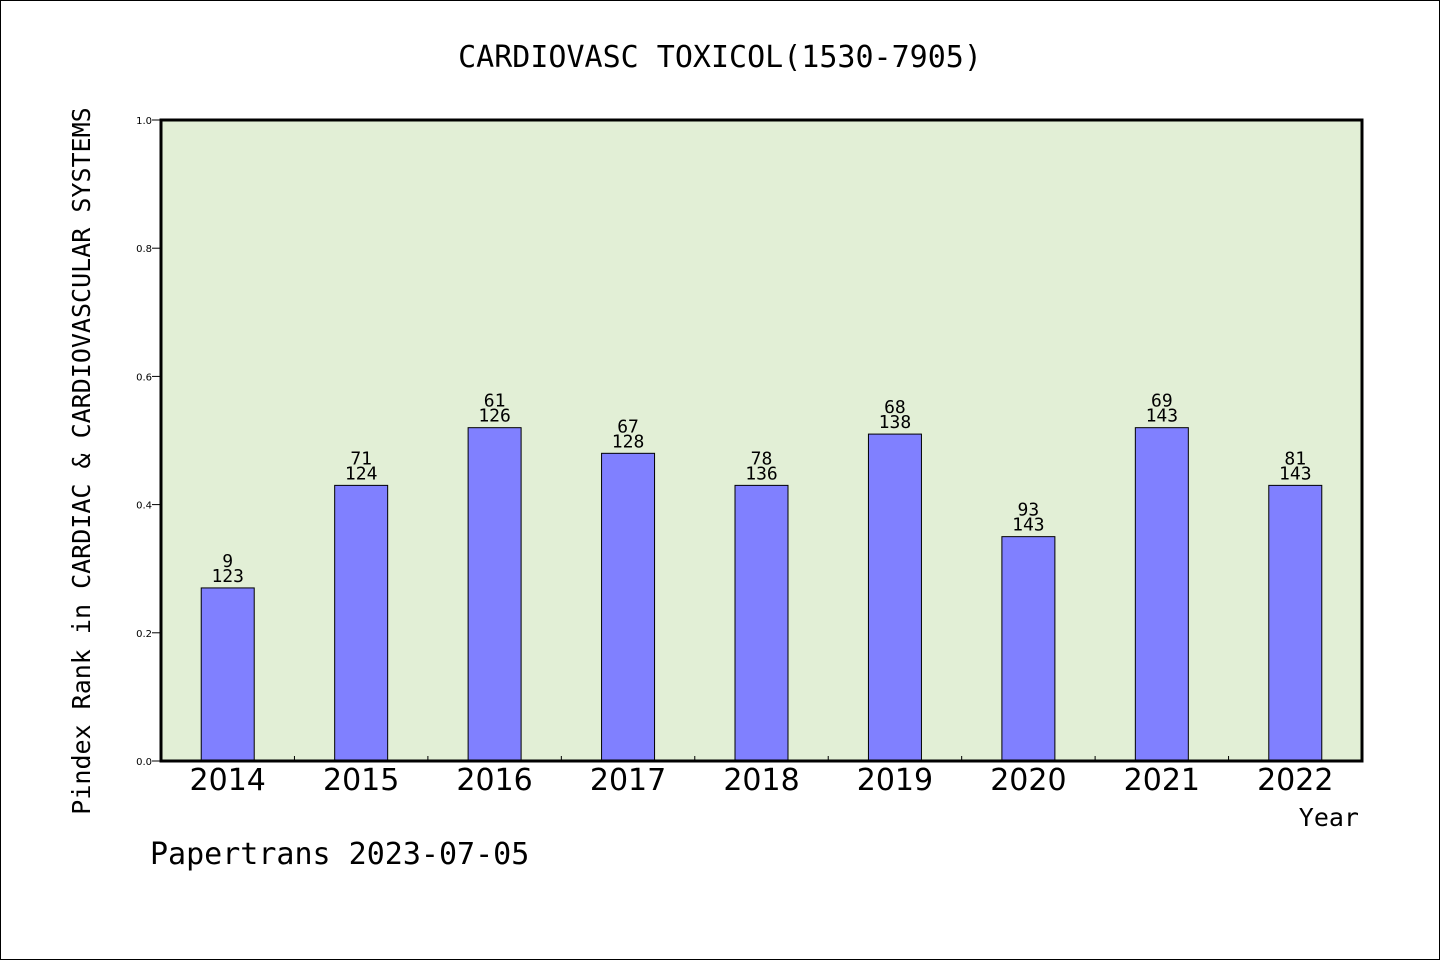 This screenshot has width=1440, height=960. What do you see at coordinates (495, 401) in the screenshot?
I see `rank-label: 61` at bounding box center [495, 401].